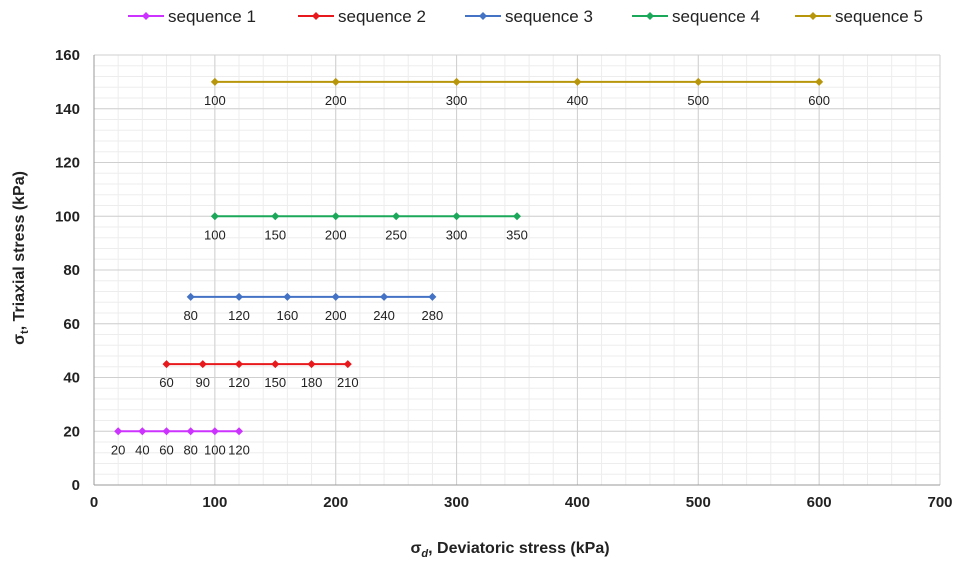 This screenshot has width=966, height=565. I want to click on legend-item-1: sequence 1, so click(192, 16).